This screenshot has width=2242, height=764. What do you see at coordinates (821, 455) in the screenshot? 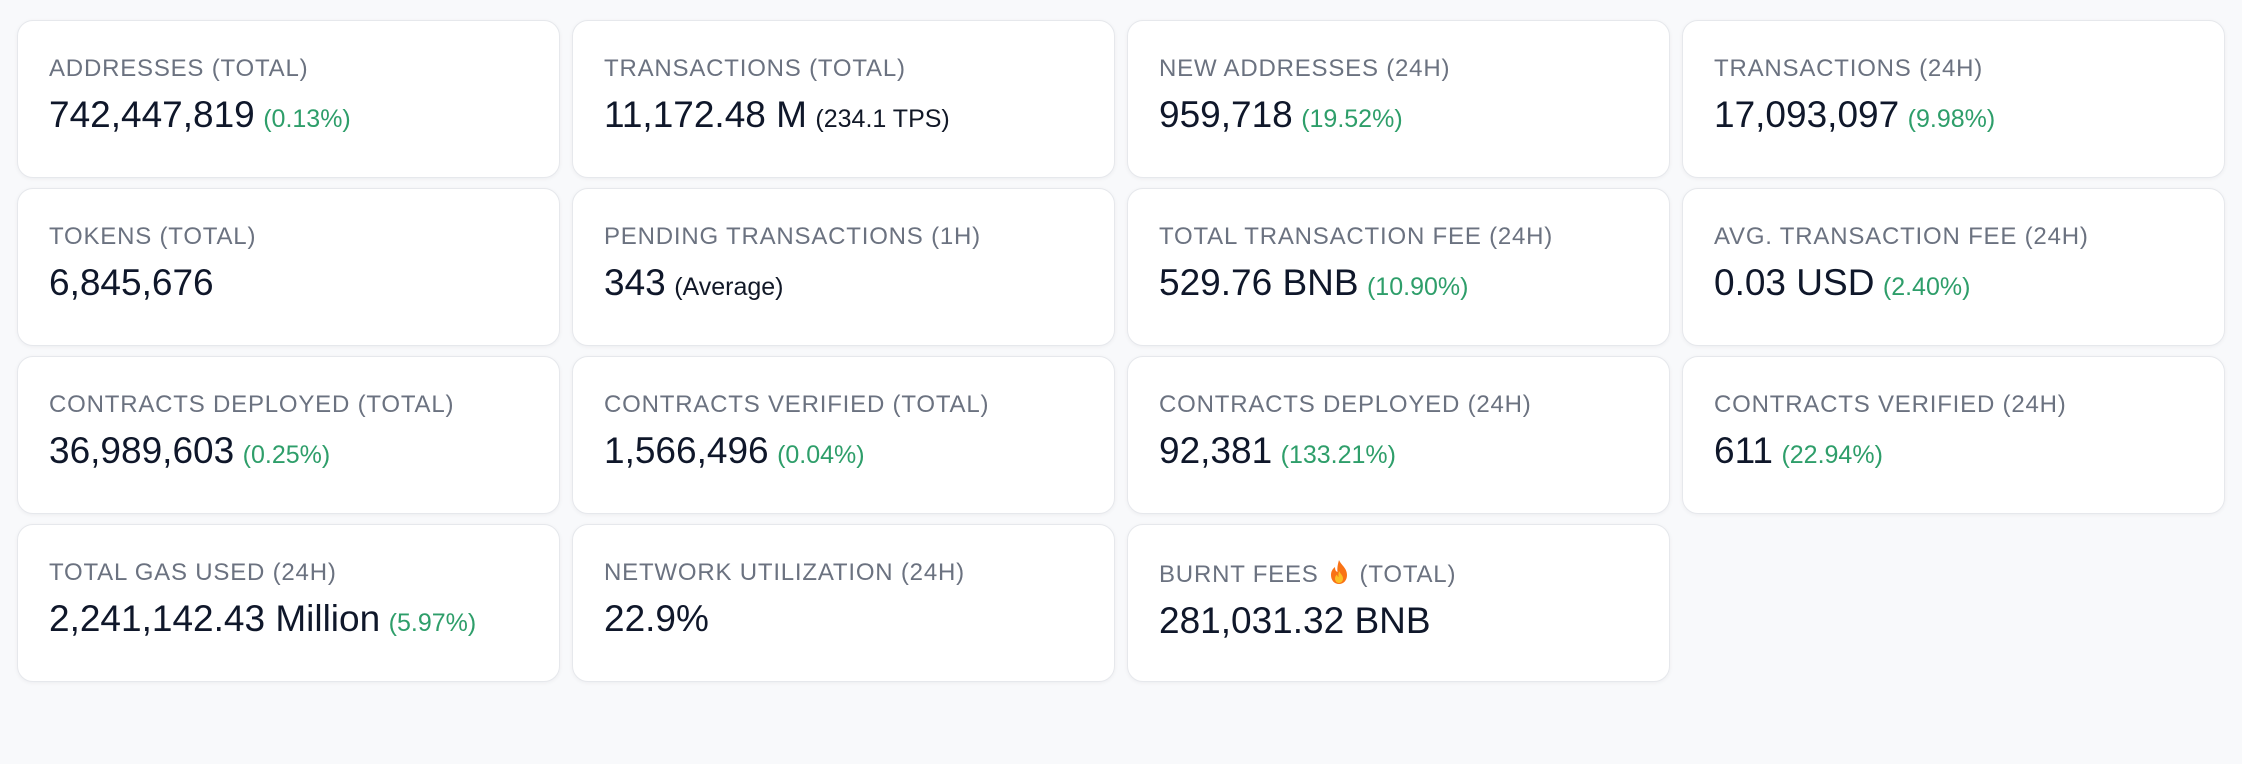
I see `stat-change: (0.04%)` at bounding box center [821, 455].